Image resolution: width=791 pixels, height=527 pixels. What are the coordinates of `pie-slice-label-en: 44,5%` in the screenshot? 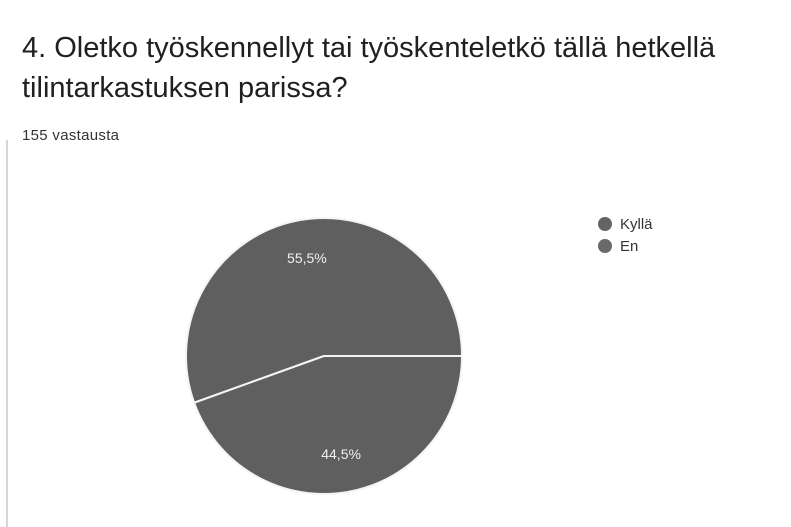 It's located at (341, 454).